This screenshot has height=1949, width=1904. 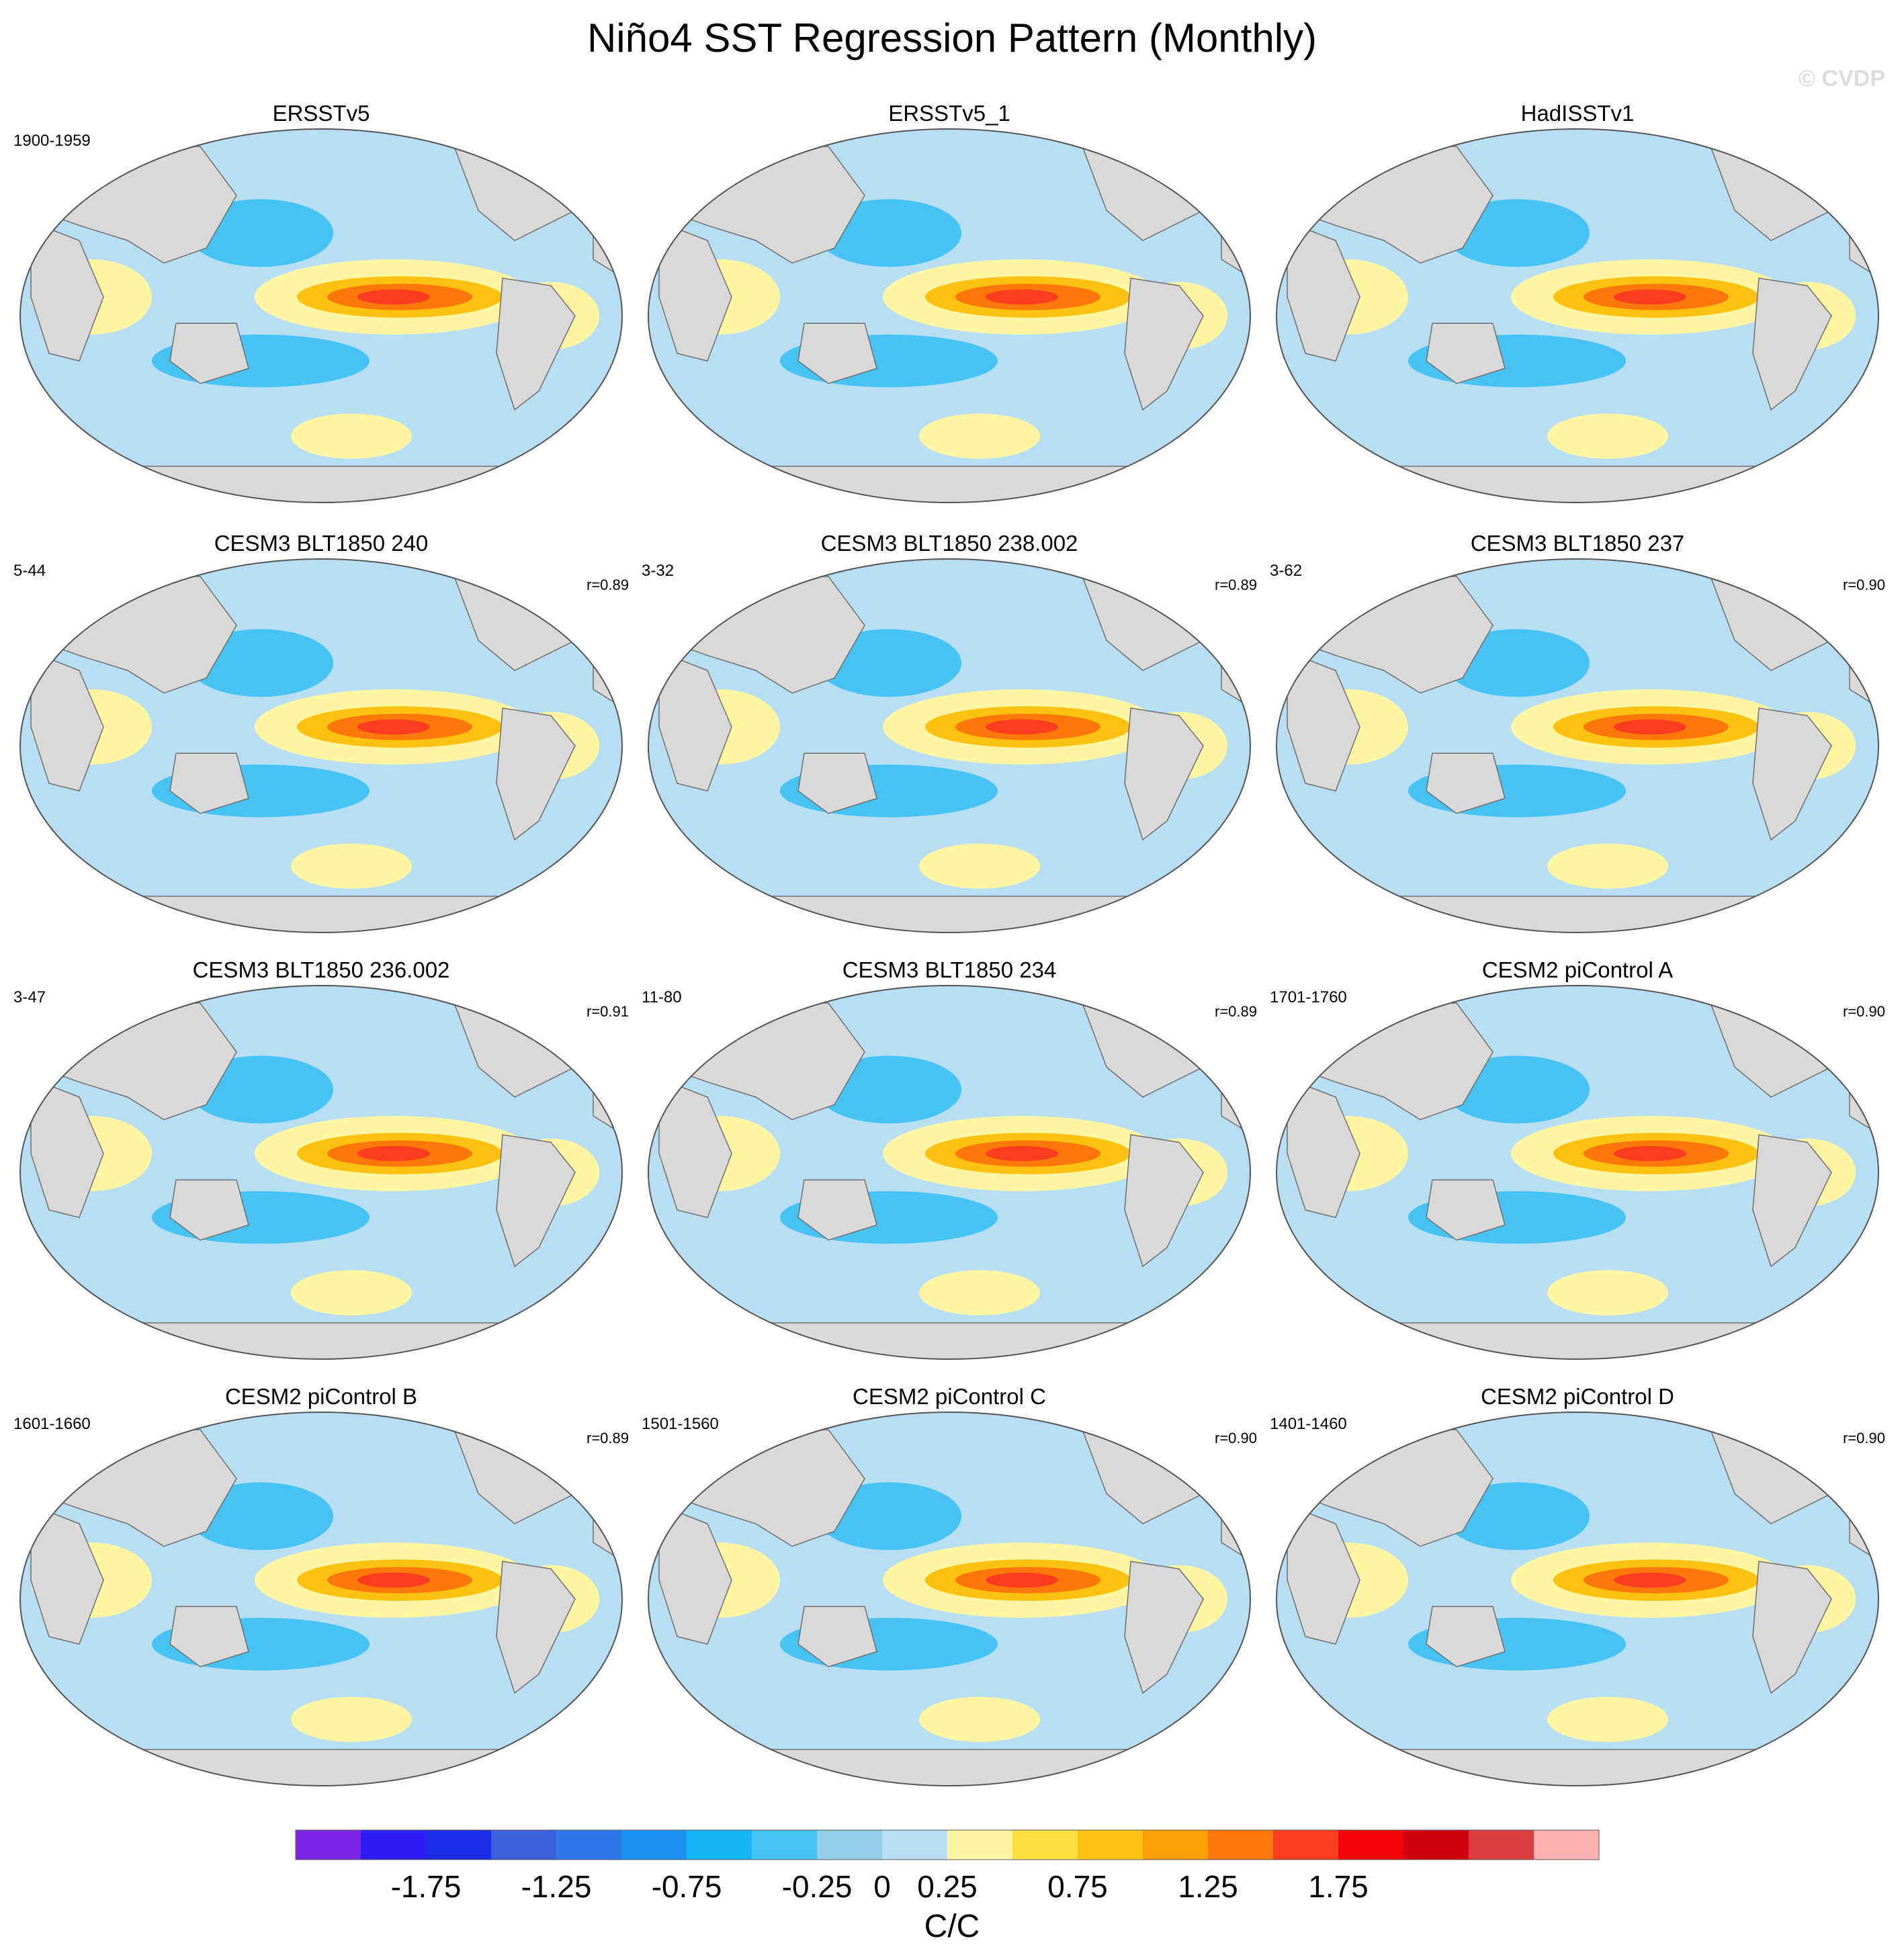 What do you see at coordinates (952, 37) in the screenshot?
I see `chart-title: Niño4 SST Regression Pattern (Monthly)` at bounding box center [952, 37].